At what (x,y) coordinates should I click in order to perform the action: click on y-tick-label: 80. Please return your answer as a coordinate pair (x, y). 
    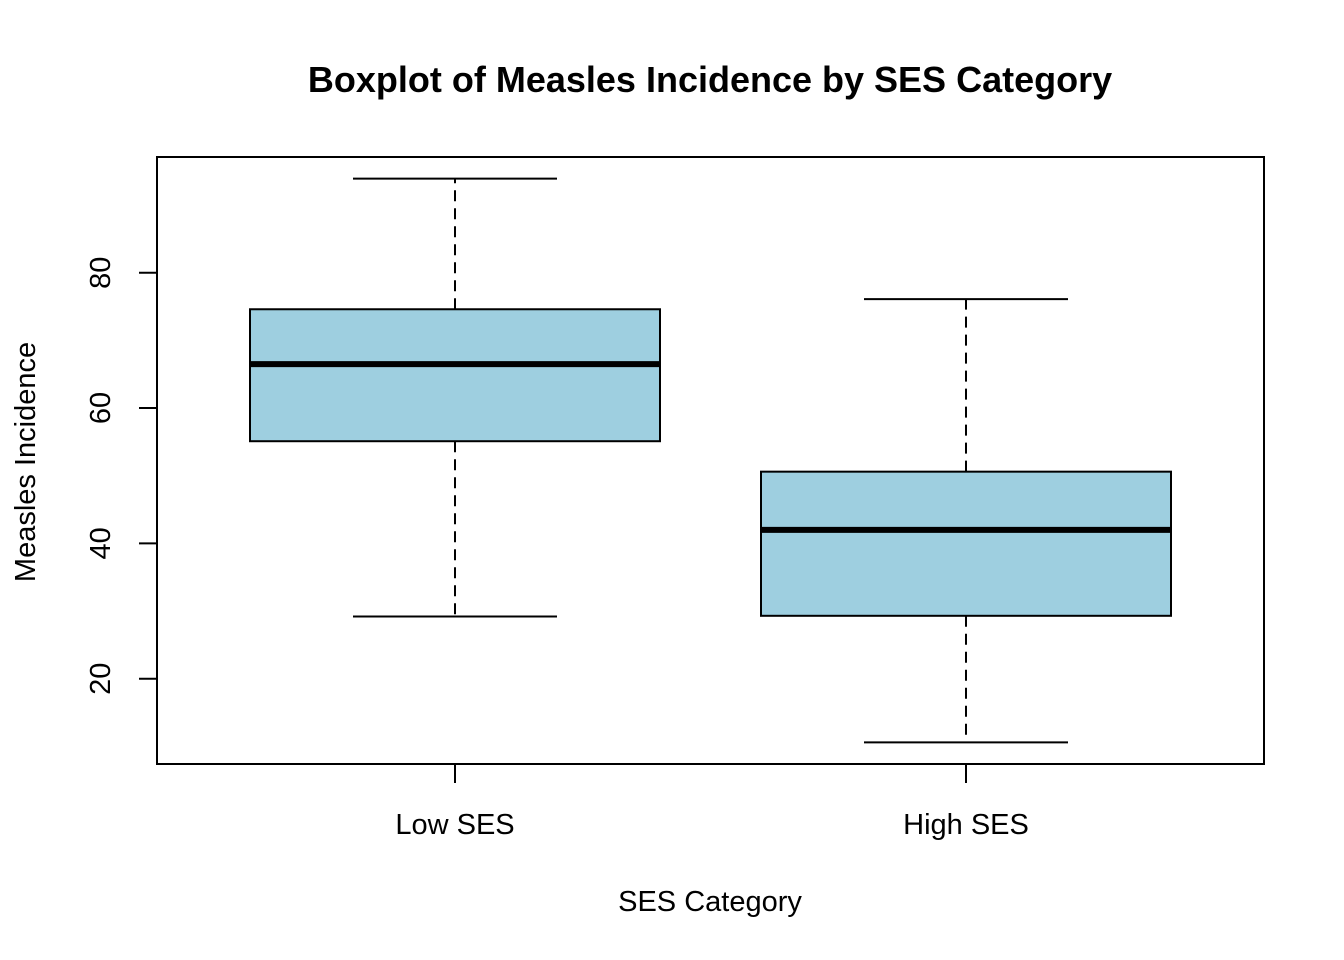
    Looking at the image, I should click on (101, 273).